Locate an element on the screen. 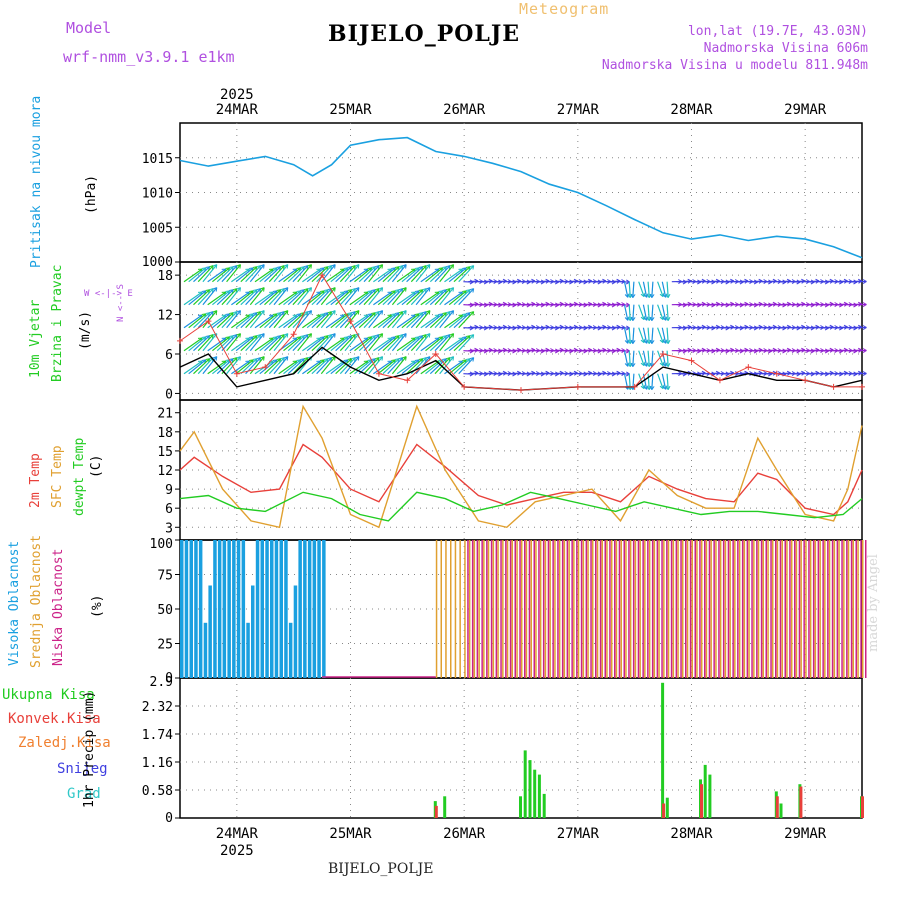  top-day-label-5: 29MAR is located at coordinates (805, 110).